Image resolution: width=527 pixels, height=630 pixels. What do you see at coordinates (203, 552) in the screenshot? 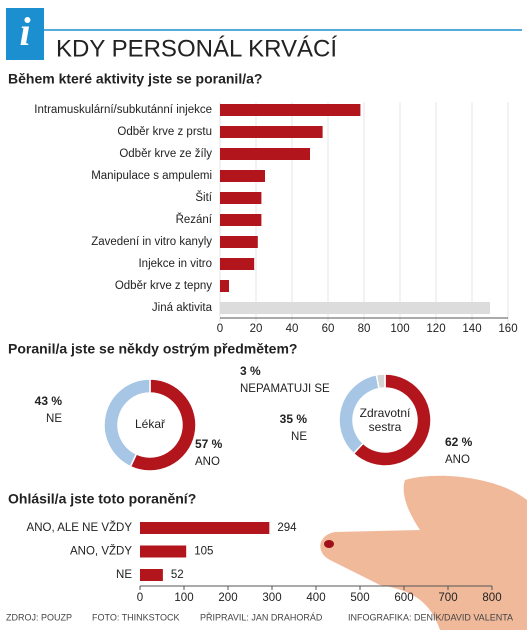
I see `value-label: 105` at bounding box center [203, 552].